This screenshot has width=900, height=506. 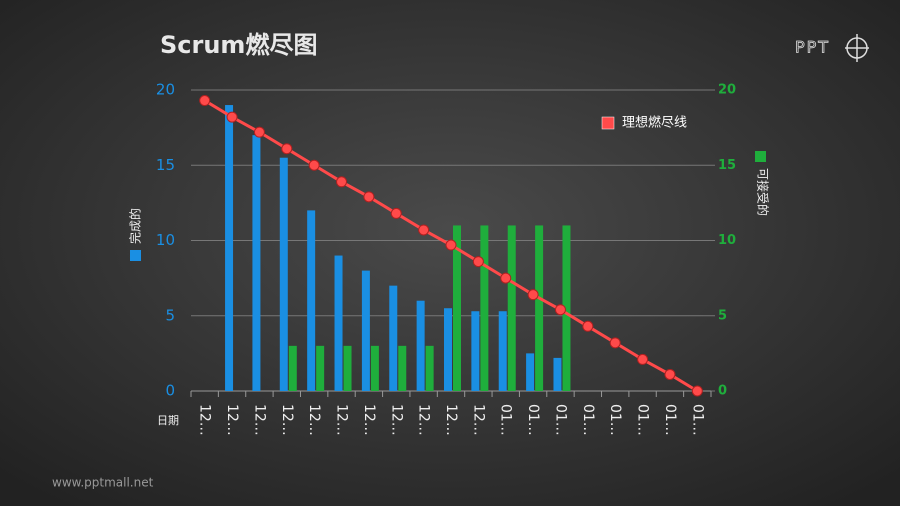 What do you see at coordinates (165, 90) in the screenshot?
I see `y-tick-label: 20` at bounding box center [165, 90].